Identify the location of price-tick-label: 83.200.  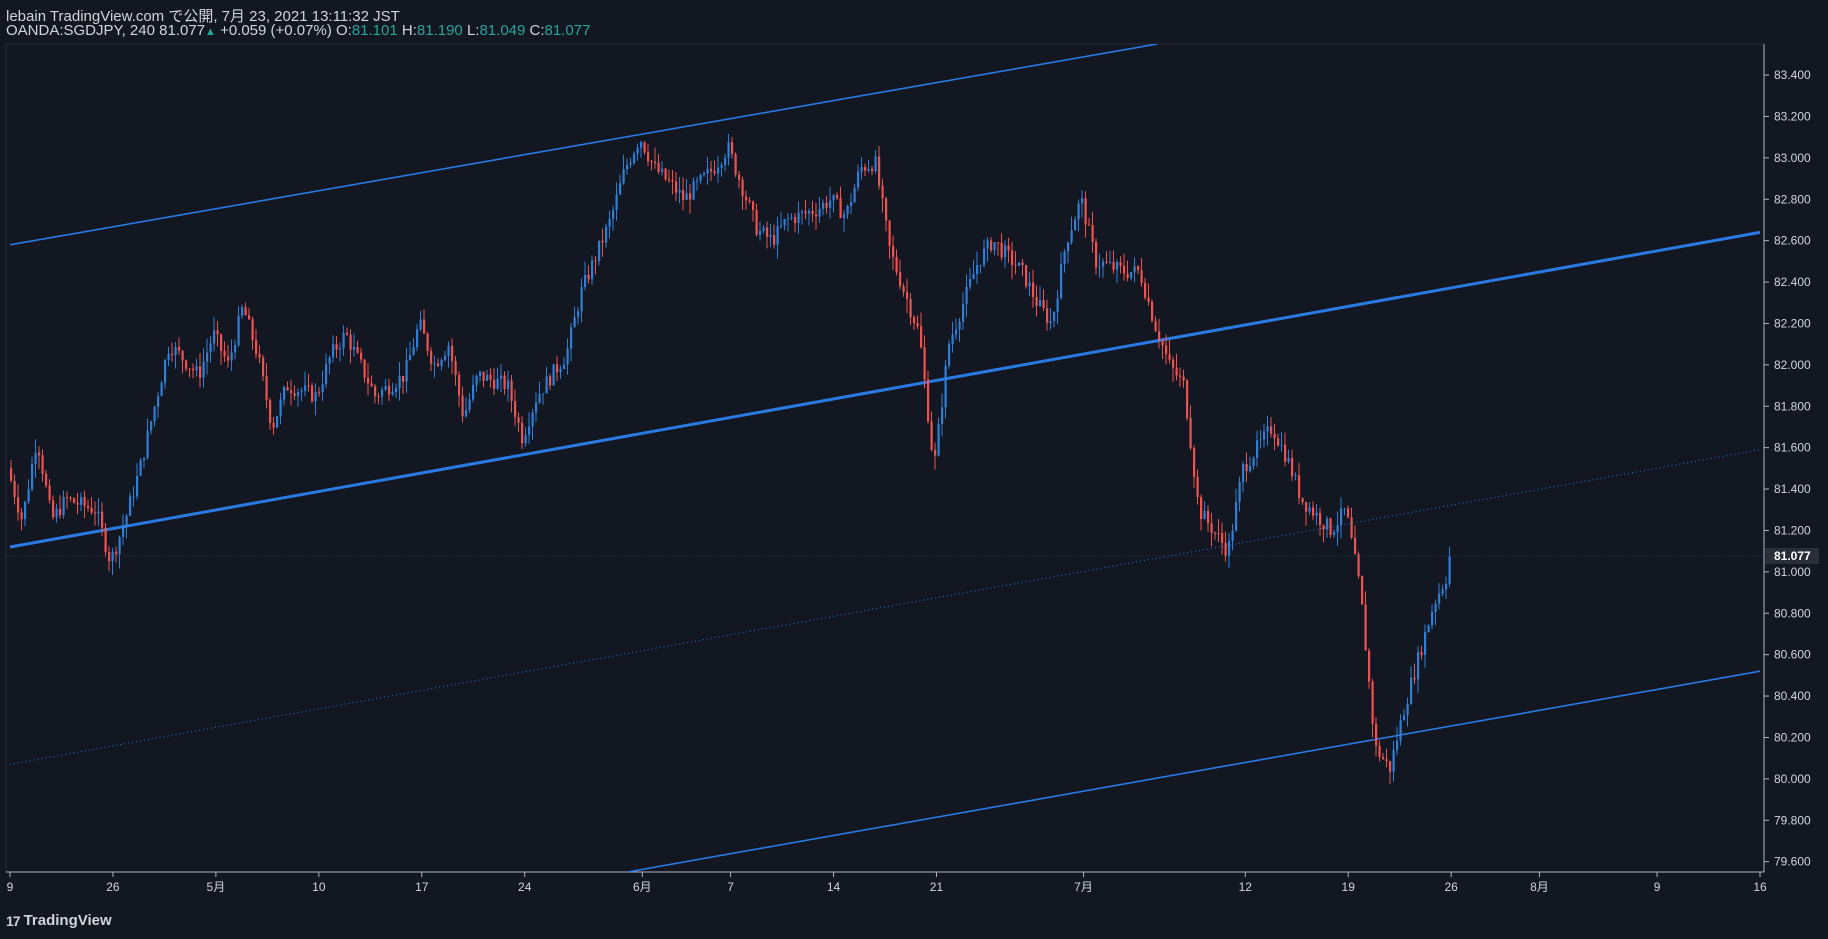
(1792, 116).